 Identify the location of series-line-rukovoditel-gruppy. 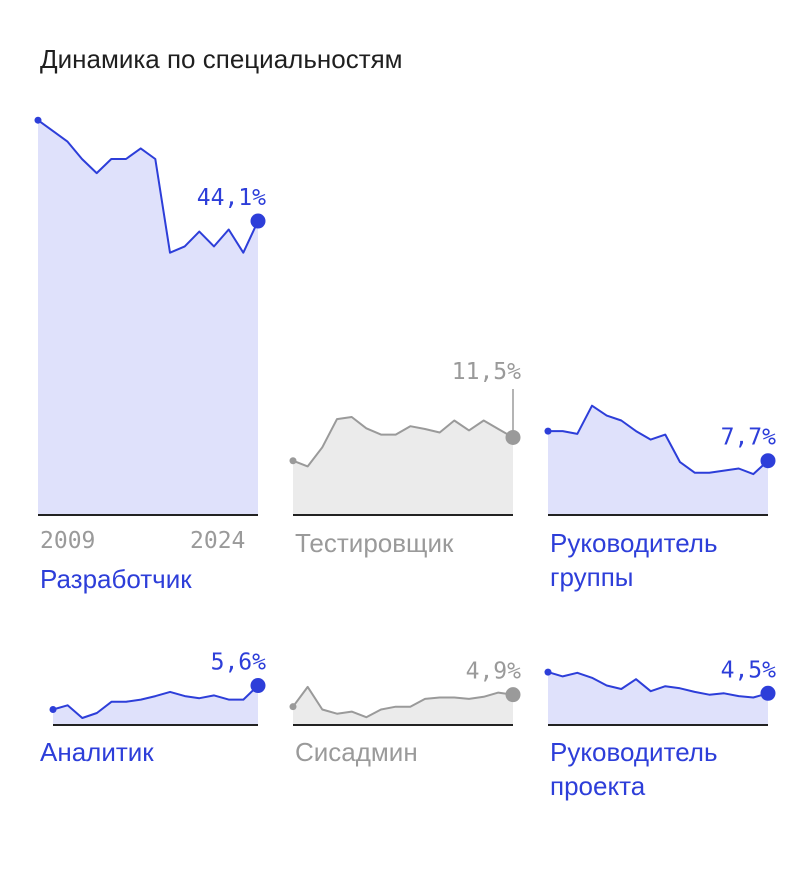
(658, 440).